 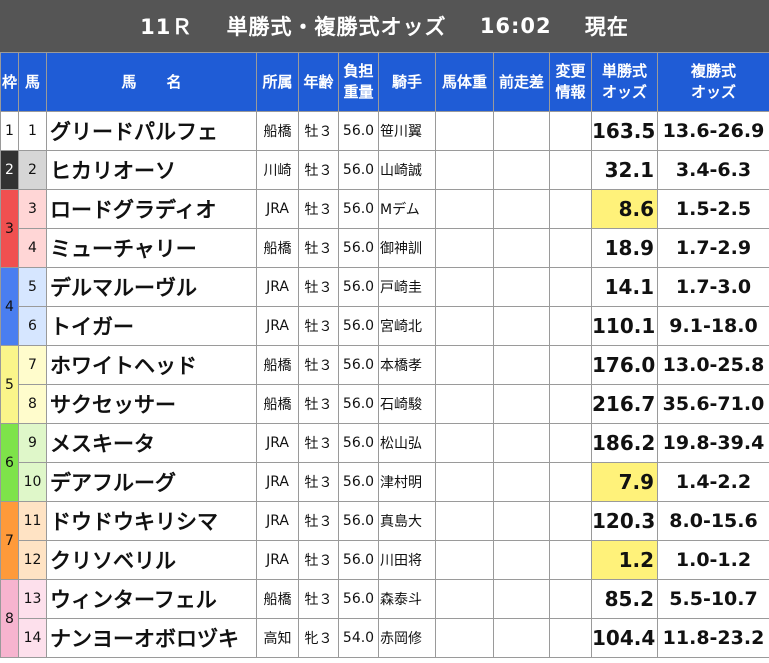 What do you see at coordinates (570, 82) in the screenshot?
I see `col-header-change: 変更 情報` at bounding box center [570, 82].